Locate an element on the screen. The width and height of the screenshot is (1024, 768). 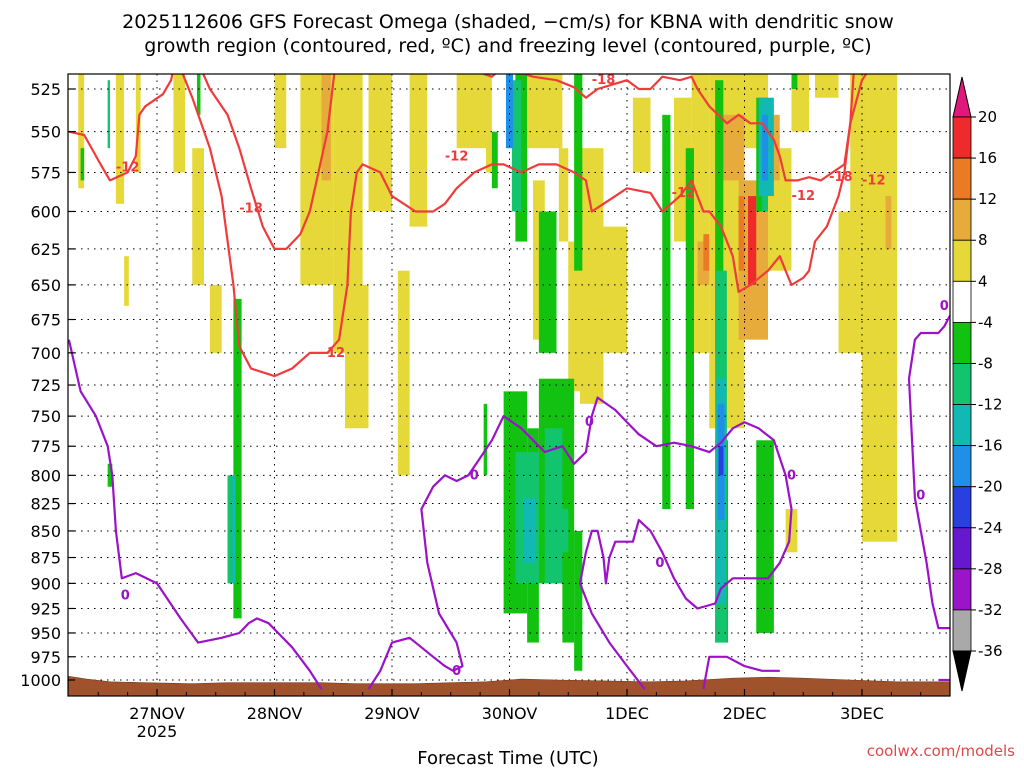
colorbar-tick-label-12: -32 is located at coordinates (990, 610).